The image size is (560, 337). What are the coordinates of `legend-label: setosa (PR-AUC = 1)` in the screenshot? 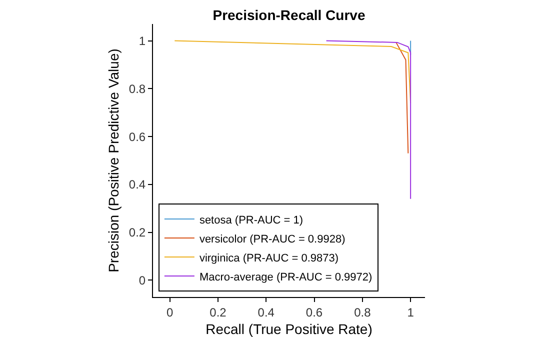 It's located at (251, 220).